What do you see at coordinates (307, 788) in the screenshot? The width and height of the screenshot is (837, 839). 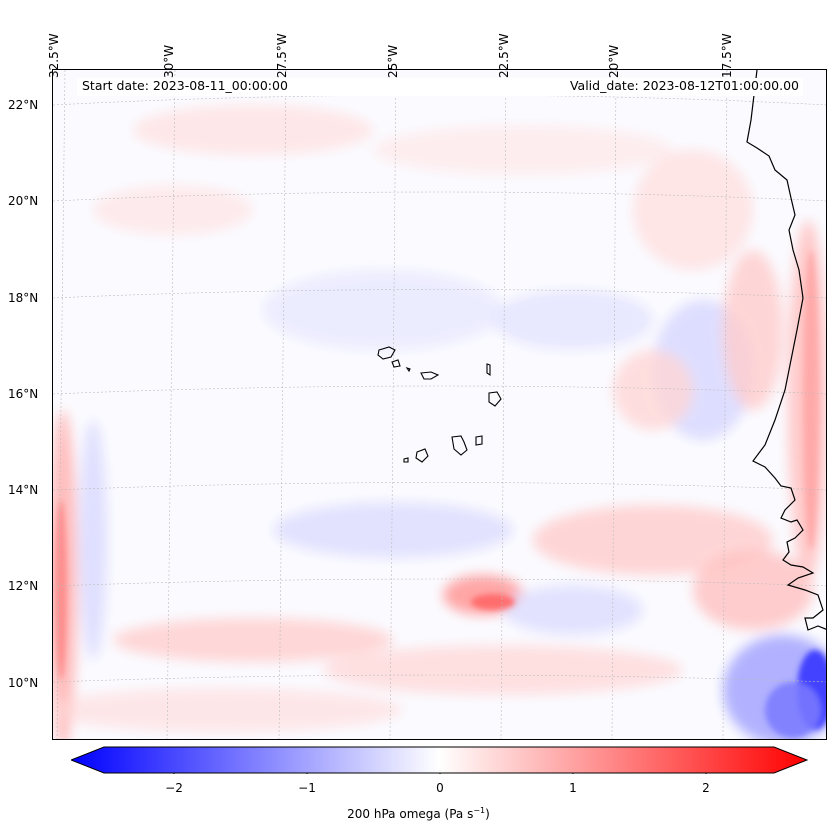 I see `colorbar-tick-minus1: −1` at bounding box center [307, 788].